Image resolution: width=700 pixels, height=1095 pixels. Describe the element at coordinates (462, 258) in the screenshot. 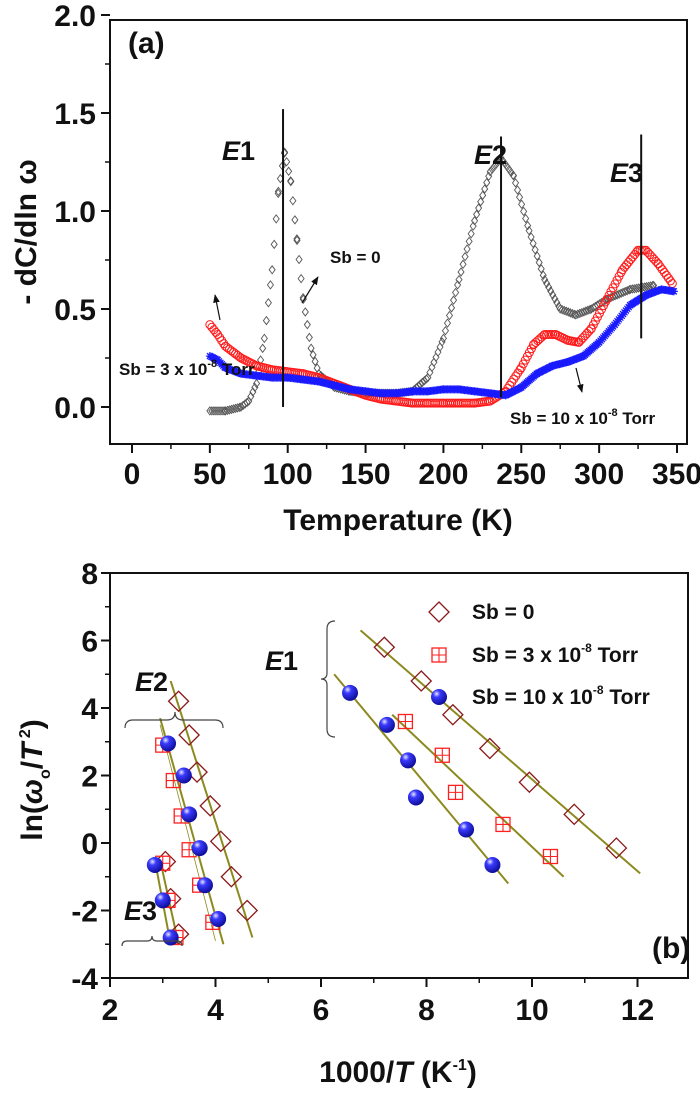

I see `panel-a-peak-lines` at that location.